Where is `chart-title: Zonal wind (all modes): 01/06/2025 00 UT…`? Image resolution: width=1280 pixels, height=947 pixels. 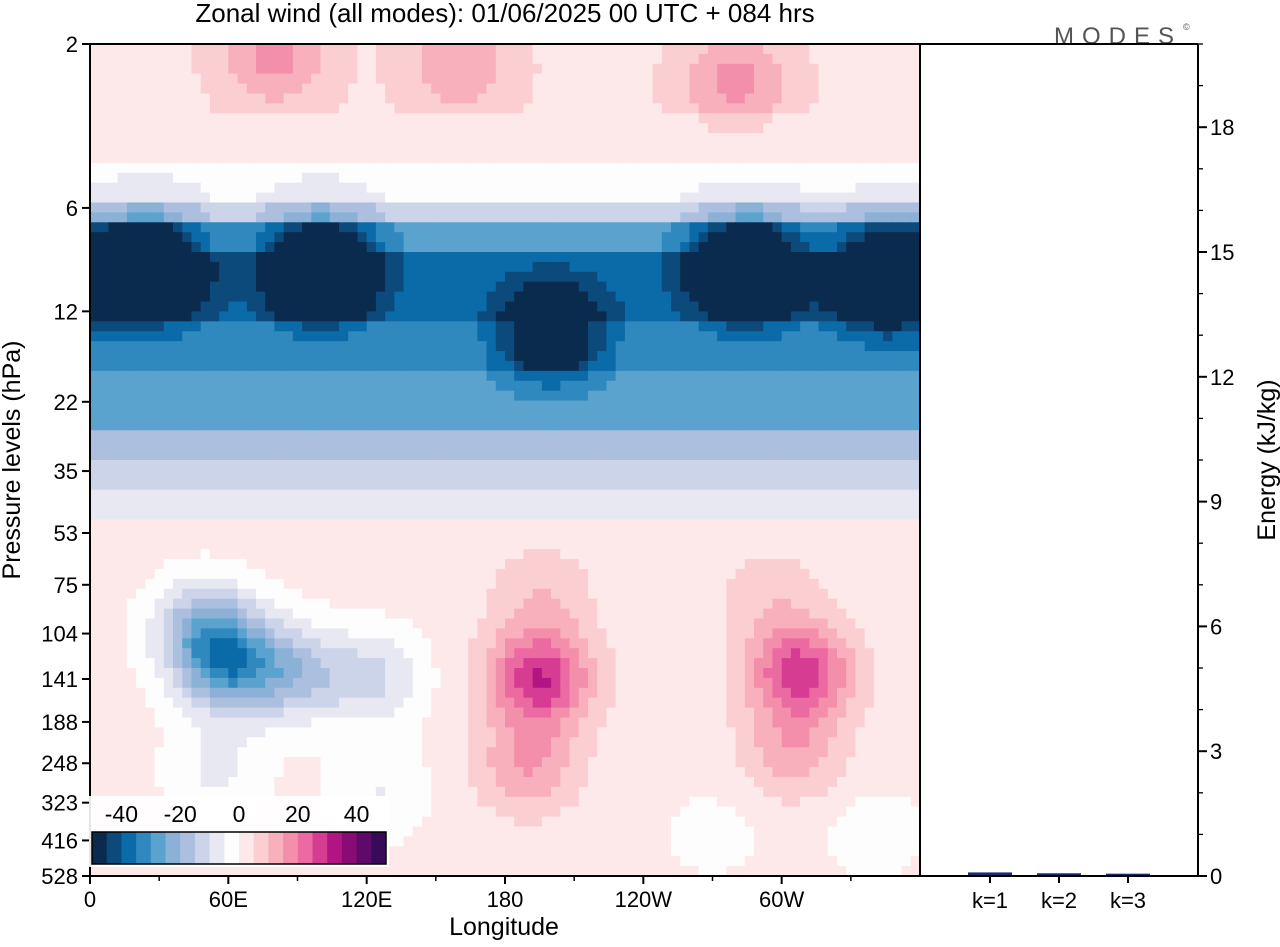
chart-title: Zonal wind (all modes): 01/06/2025 00 UT… is located at coordinates (504, 14).